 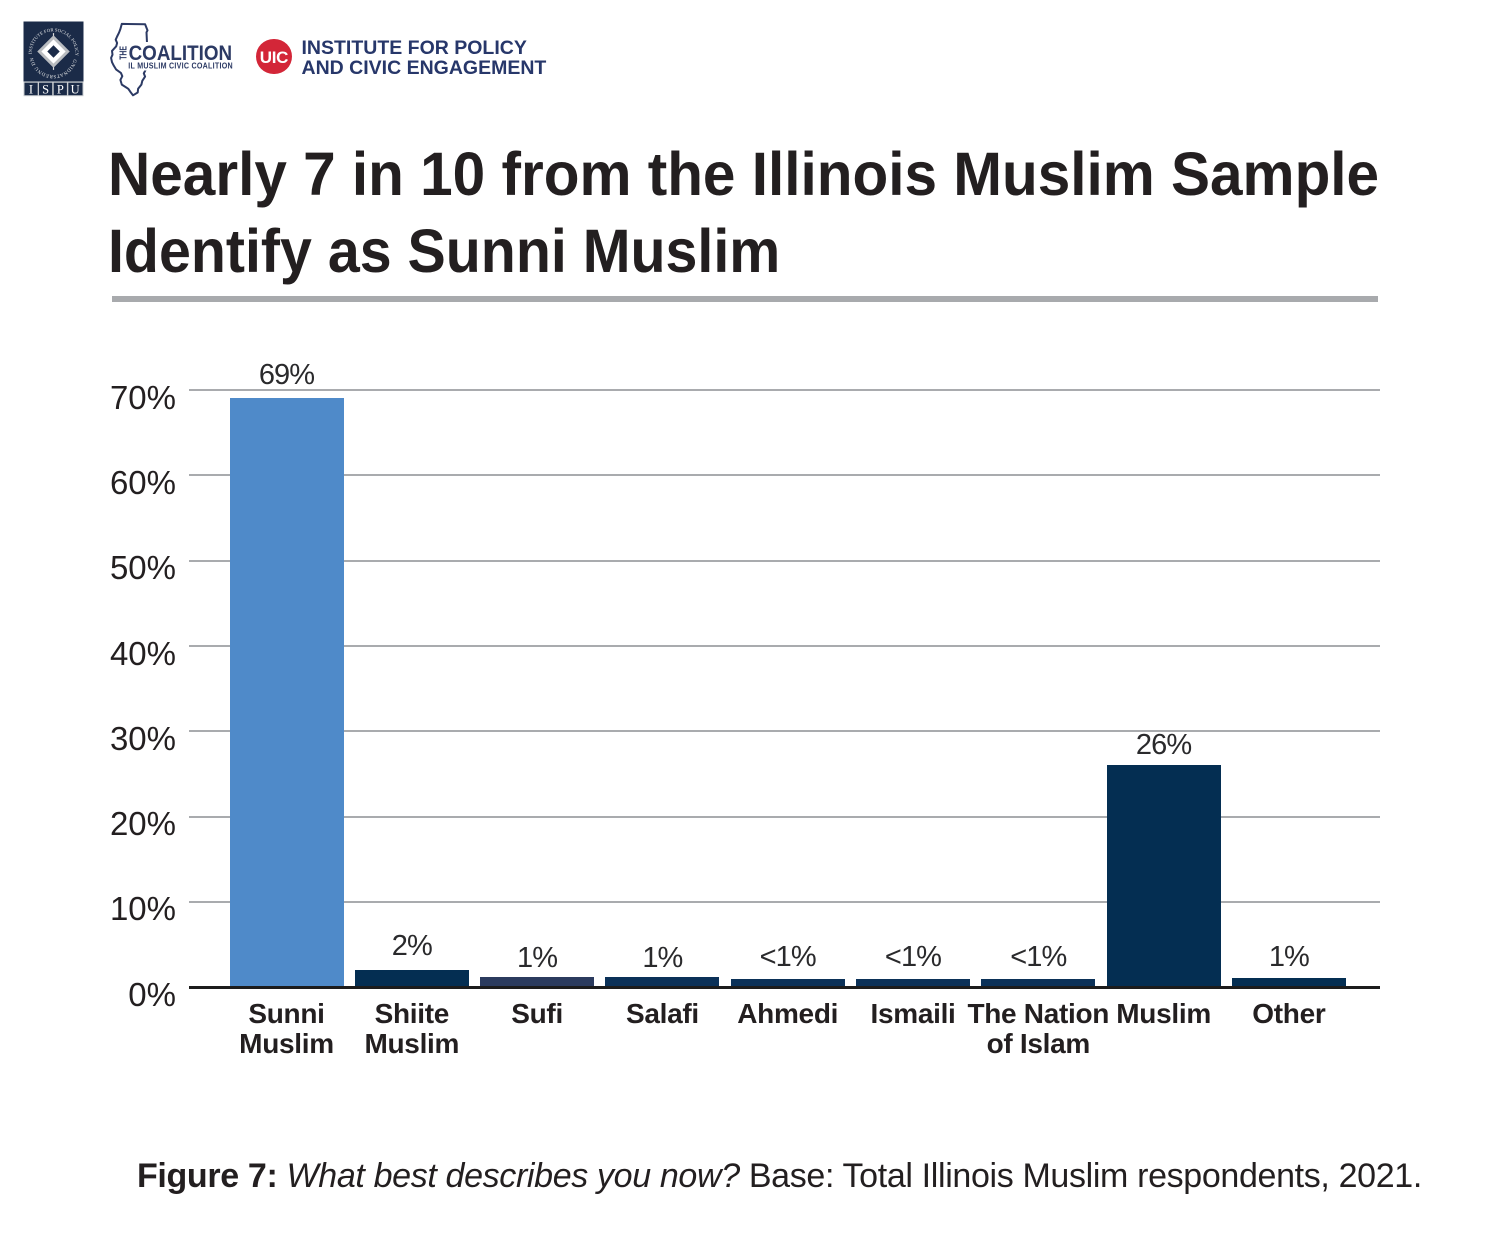 I want to click on svg-text: IL MUSLIM CIVIC COALITION, so click(x=180, y=66).